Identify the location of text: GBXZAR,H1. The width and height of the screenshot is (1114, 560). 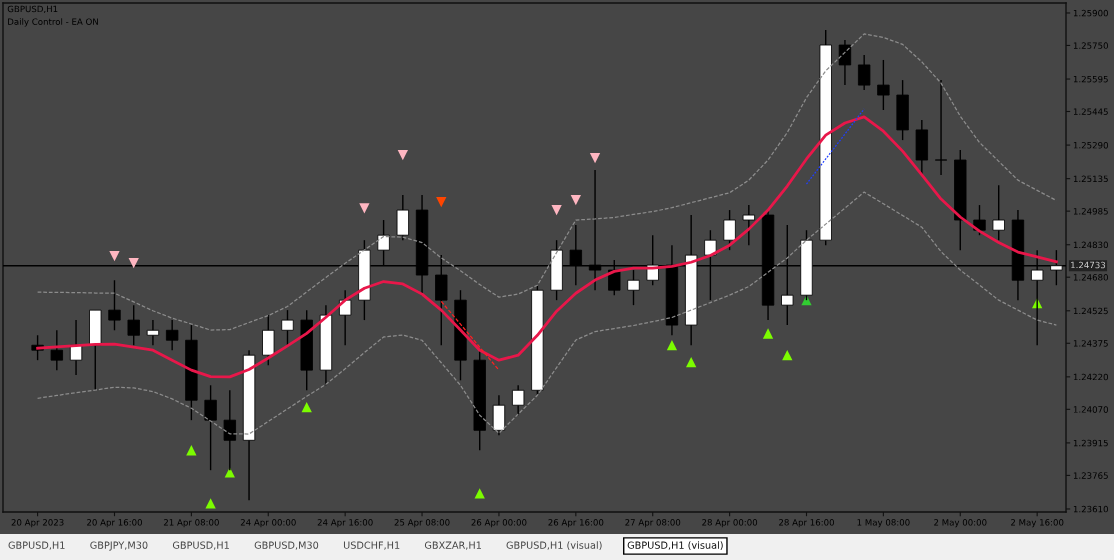
(452, 545).